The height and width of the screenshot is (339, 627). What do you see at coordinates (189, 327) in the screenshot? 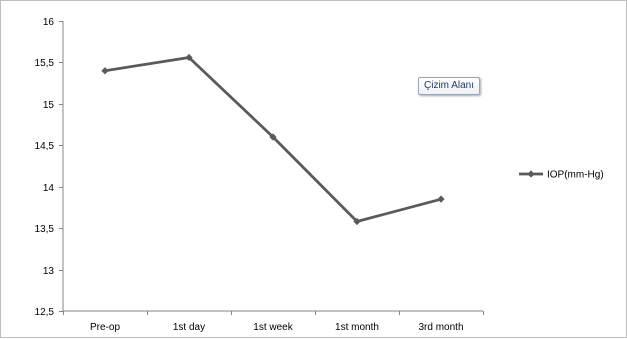
I see `x-tick-label: 1st day` at bounding box center [189, 327].